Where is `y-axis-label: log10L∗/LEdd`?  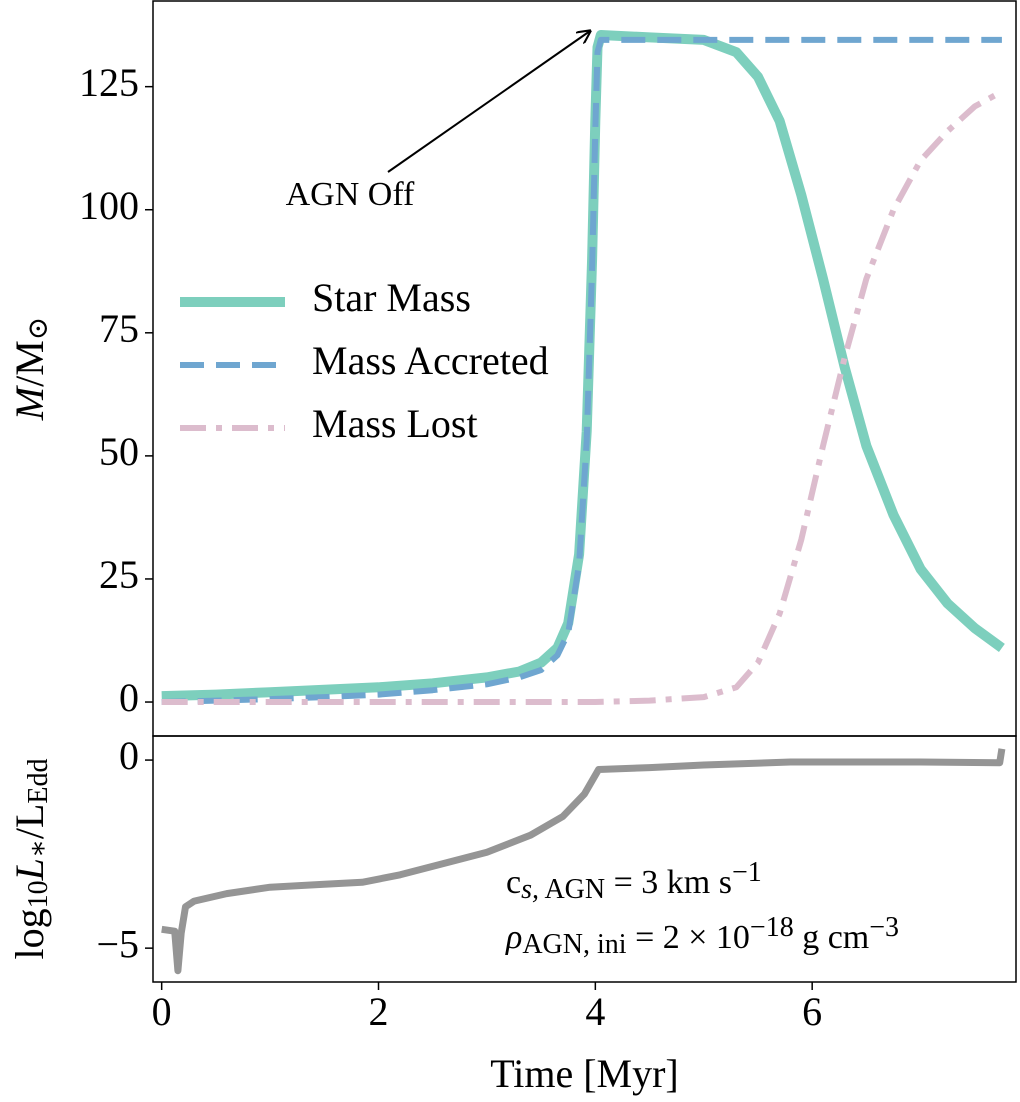 y-axis-label: log10L∗/LEdd is located at coordinates (30, 858).